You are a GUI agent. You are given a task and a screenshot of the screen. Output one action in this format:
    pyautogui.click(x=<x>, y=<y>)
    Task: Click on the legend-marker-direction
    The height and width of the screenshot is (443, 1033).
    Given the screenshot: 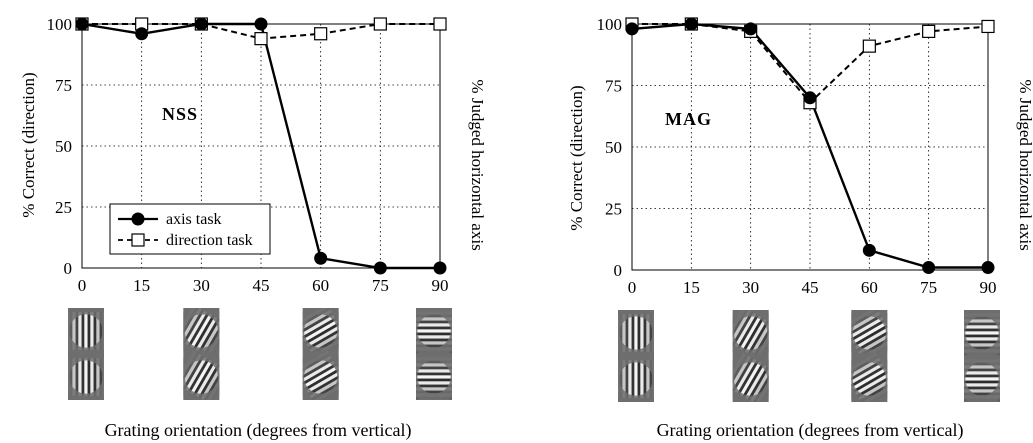 What is the action you would take?
    pyautogui.click(x=138, y=240)
    